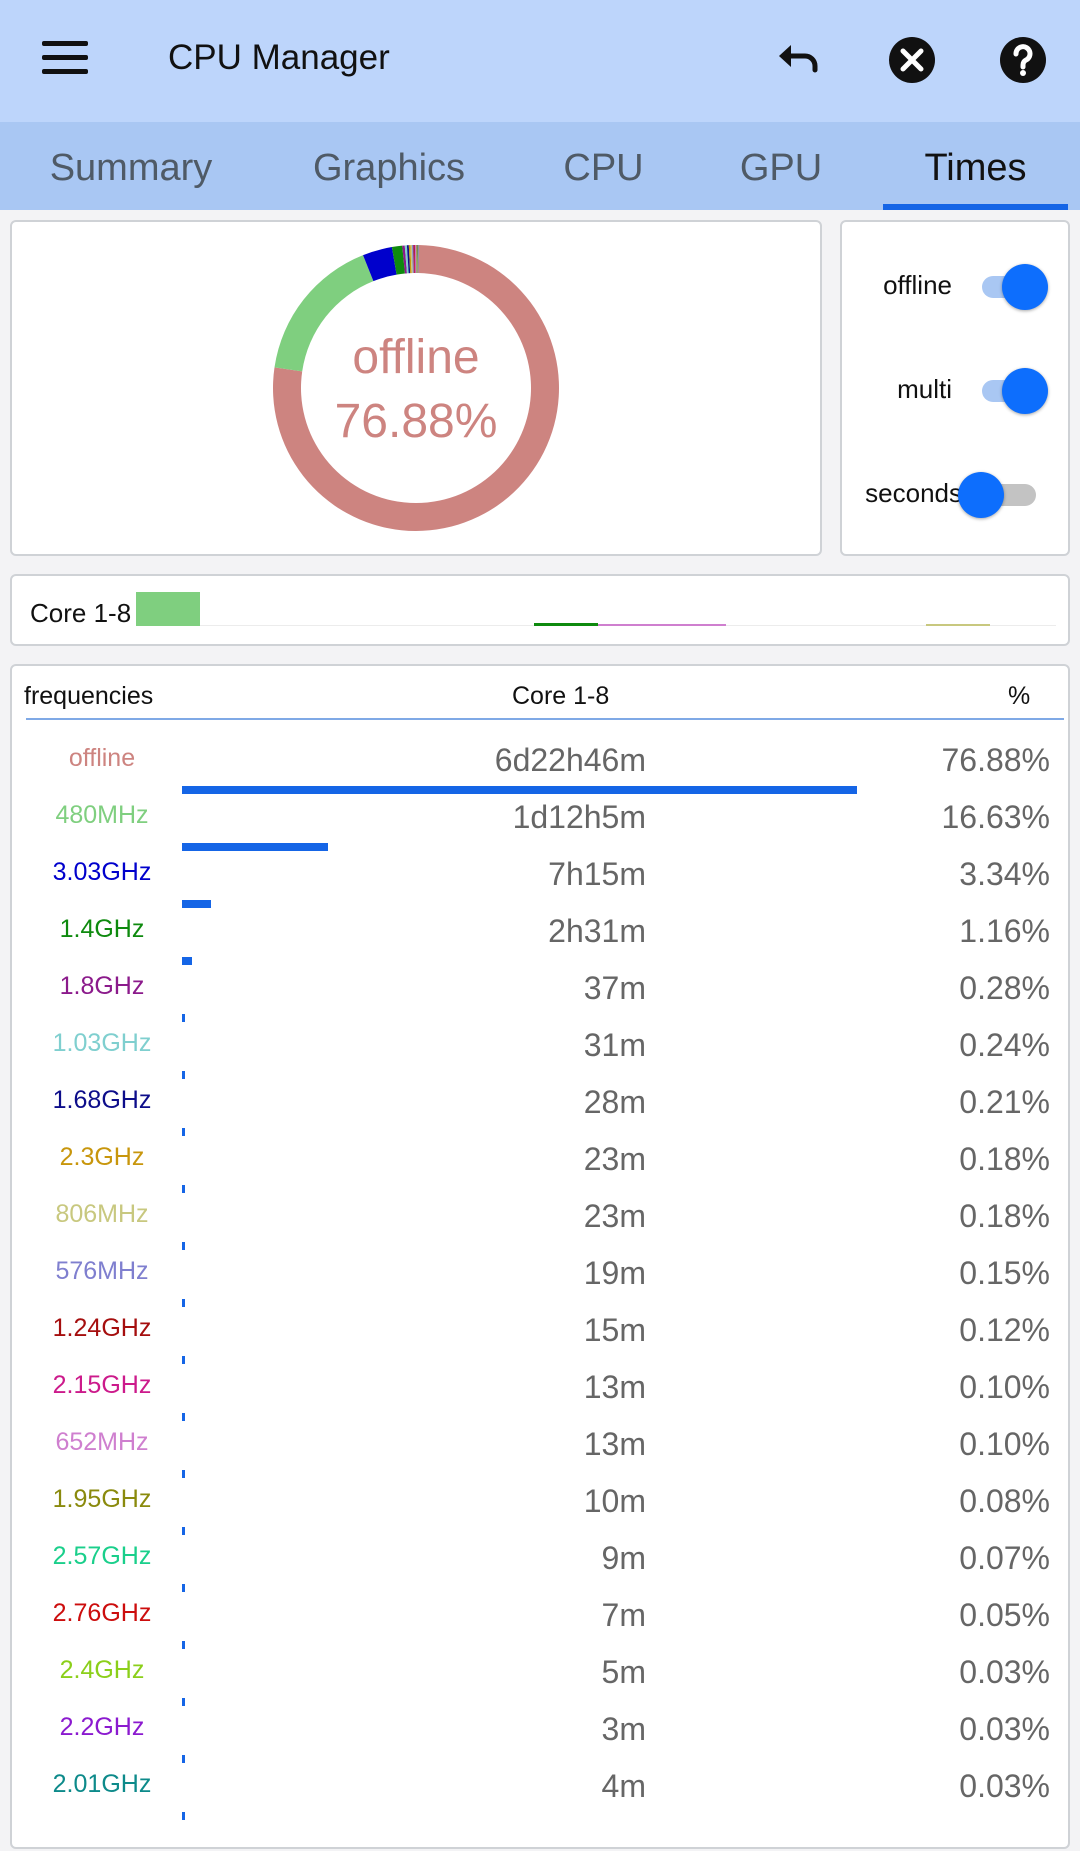  Describe the element at coordinates (551, 1163) in the screenshot. I see `table-row: 2.3GHz 23m 0.18%` at that location.